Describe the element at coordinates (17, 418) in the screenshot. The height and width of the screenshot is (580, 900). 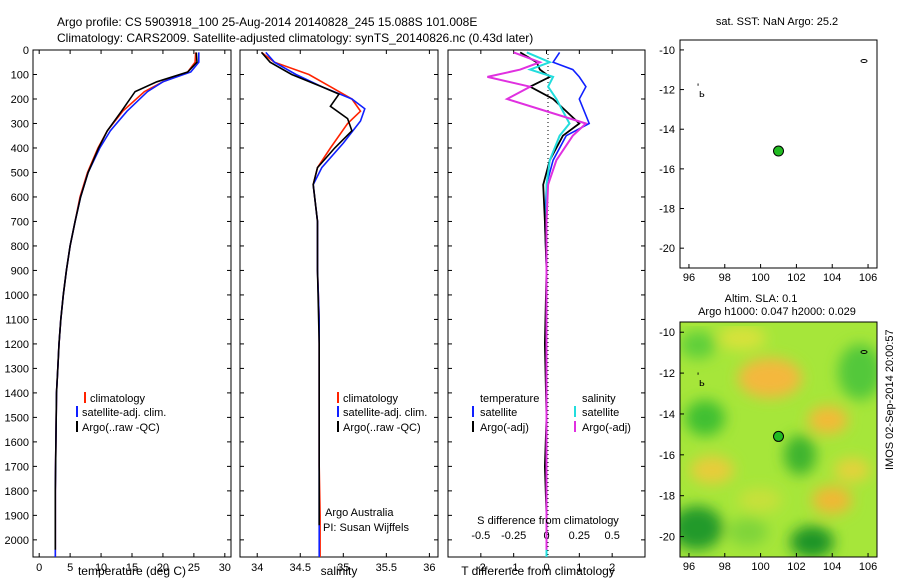
I see `depth-tick-label: 1500` at that location.